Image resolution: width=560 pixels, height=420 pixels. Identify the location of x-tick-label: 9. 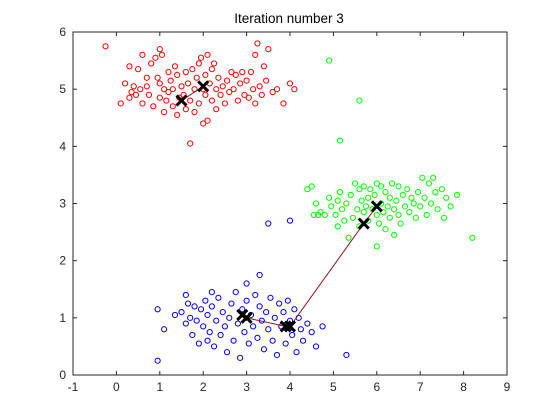
(507, 387).